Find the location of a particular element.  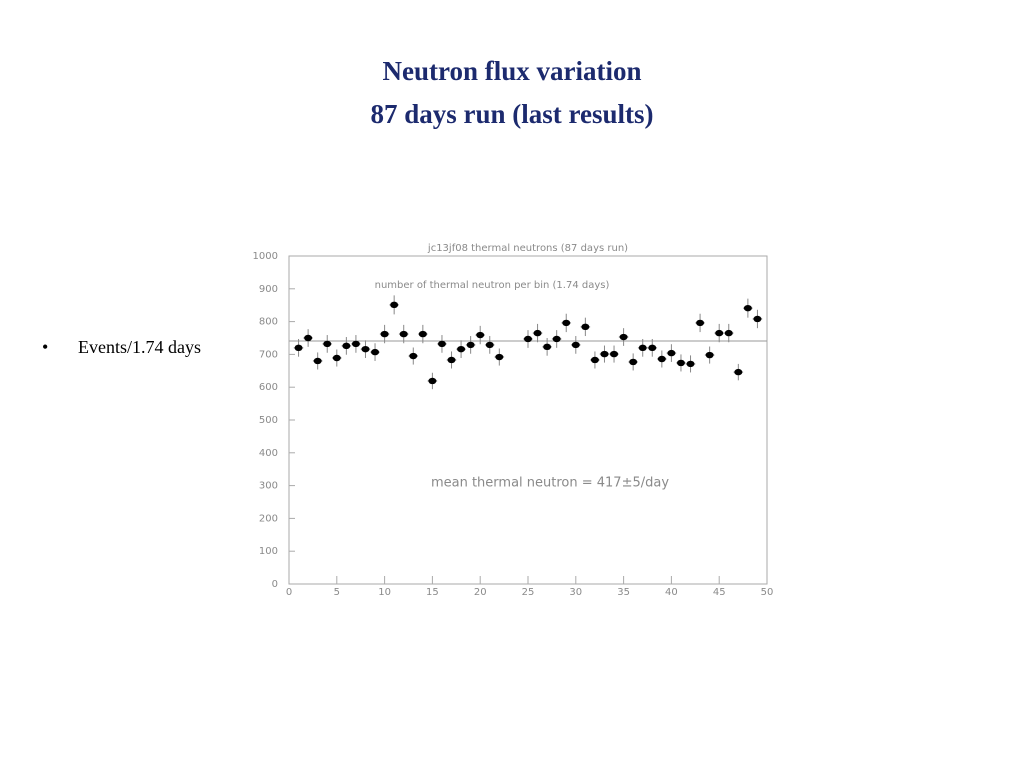

x-tick-label: 5 is located at coordinates (337, 592).